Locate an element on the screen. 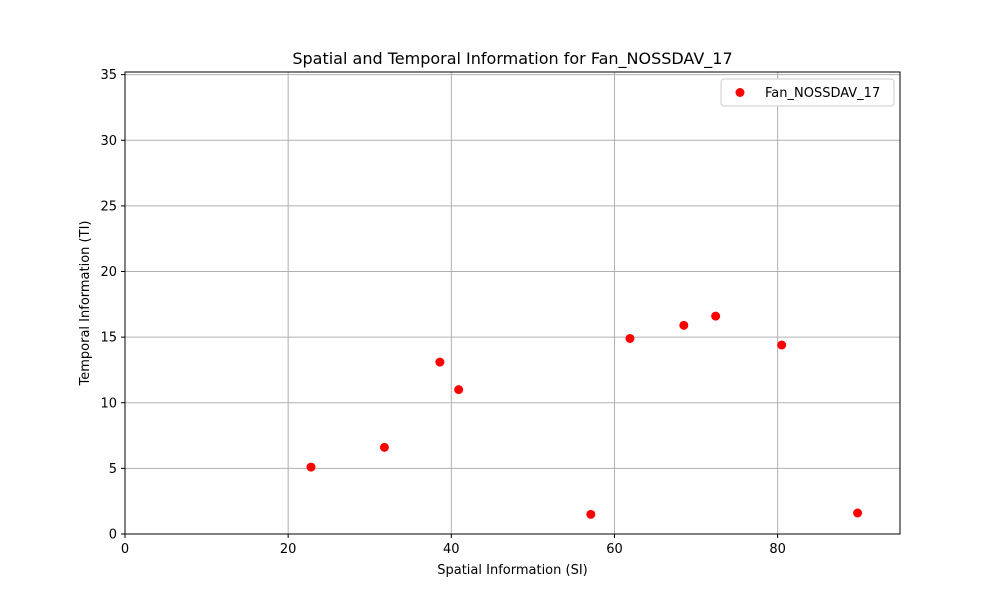 The height and width of the screenshot is (600, 1000). x-axis-ticks: 0 20 40 60 80 is located at coordinates (453, 545).